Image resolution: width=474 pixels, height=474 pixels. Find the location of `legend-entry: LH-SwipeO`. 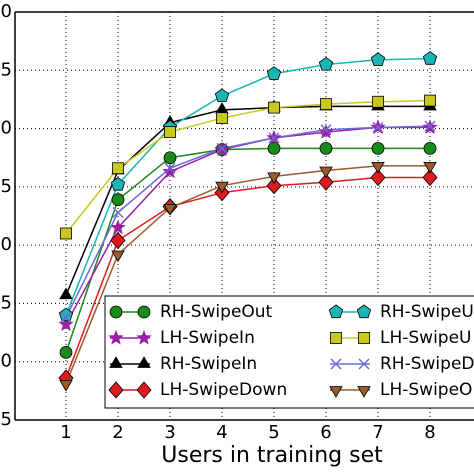

legend-entry: LH-SwipeO is located at coordinates (400, 390).